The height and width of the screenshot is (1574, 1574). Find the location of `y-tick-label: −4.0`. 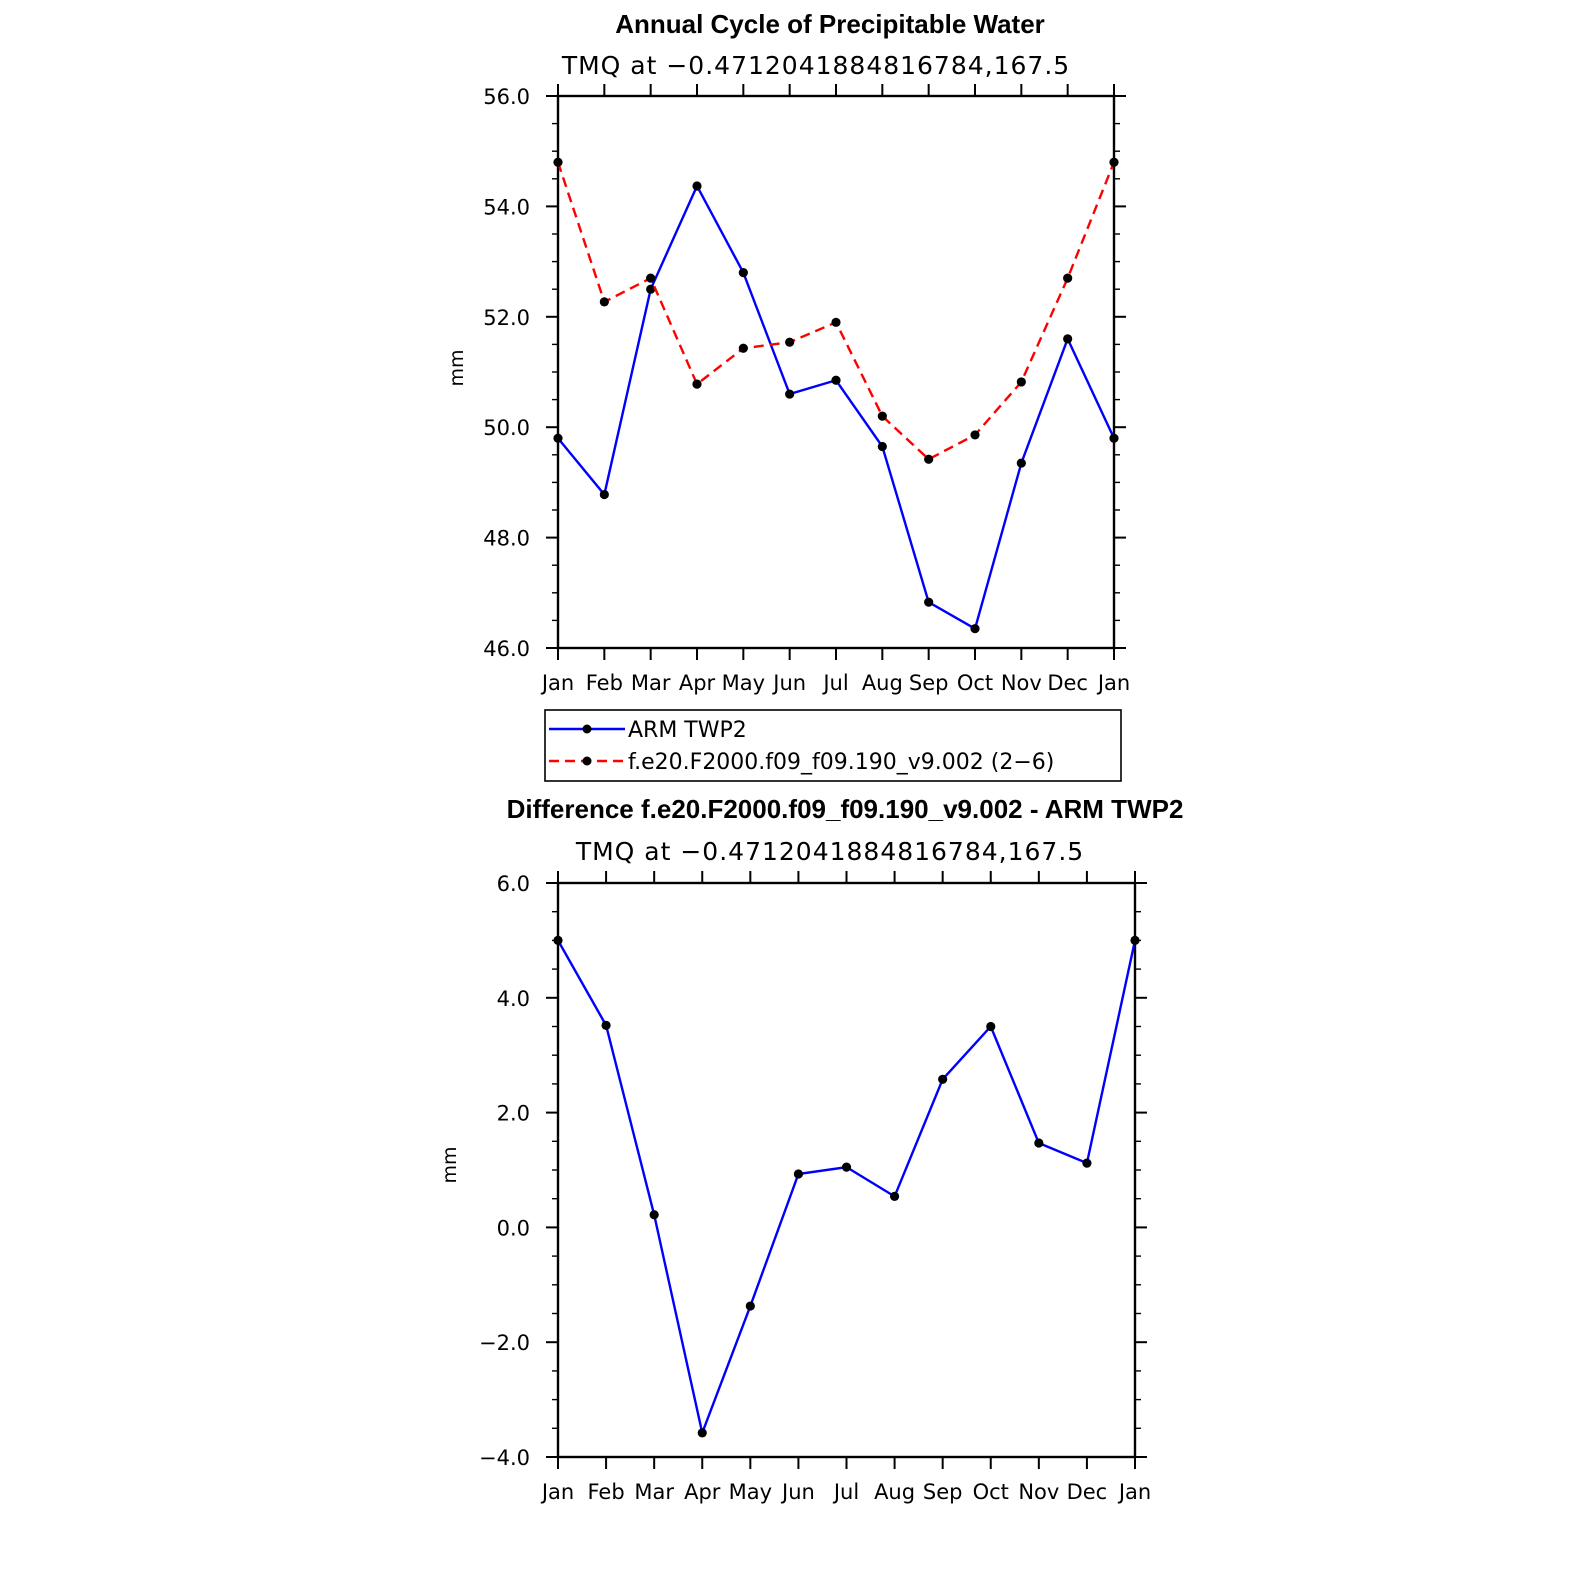

y-tick-label: −4.0 is located at coordinates (504, 1458).